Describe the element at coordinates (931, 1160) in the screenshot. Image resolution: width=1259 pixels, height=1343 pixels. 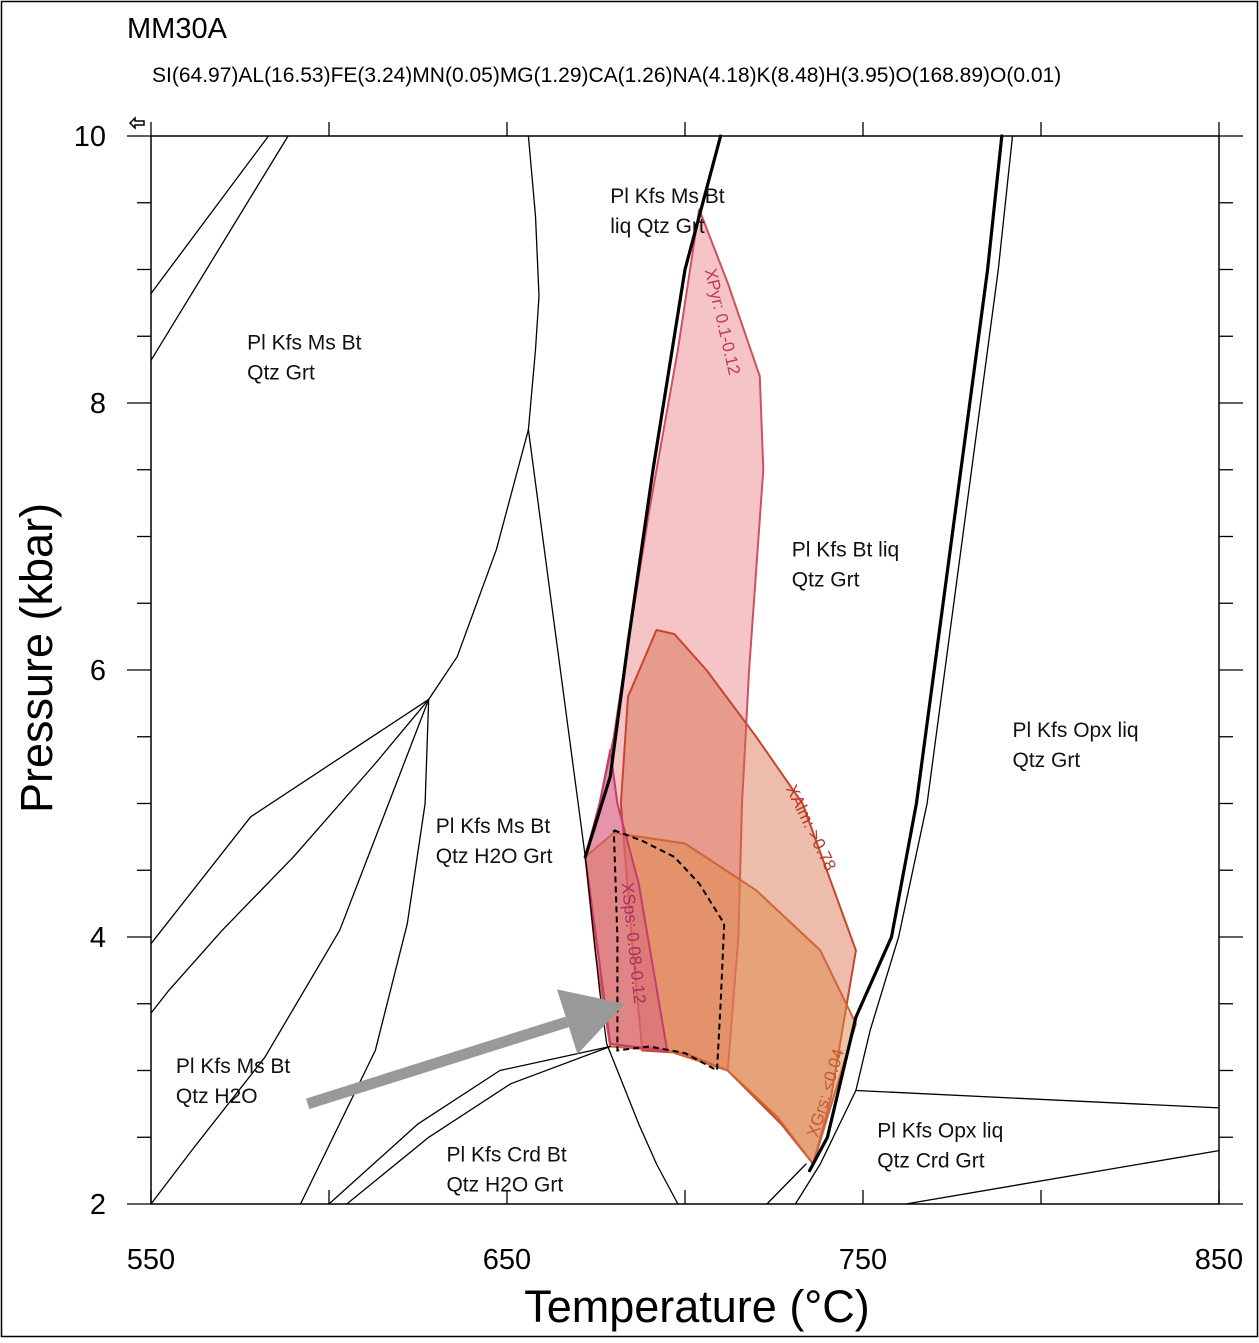
I see `field-label-line: Qtz Crd Grt` at that location.